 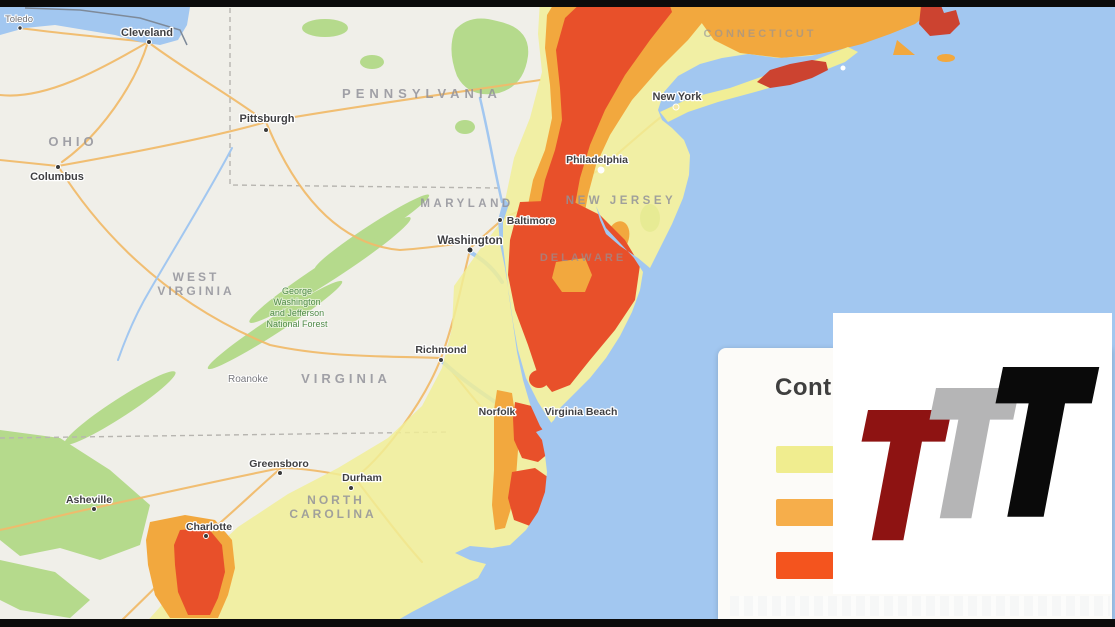 I want to click on legend-swatch-yellow, so click(x=805, y=459).